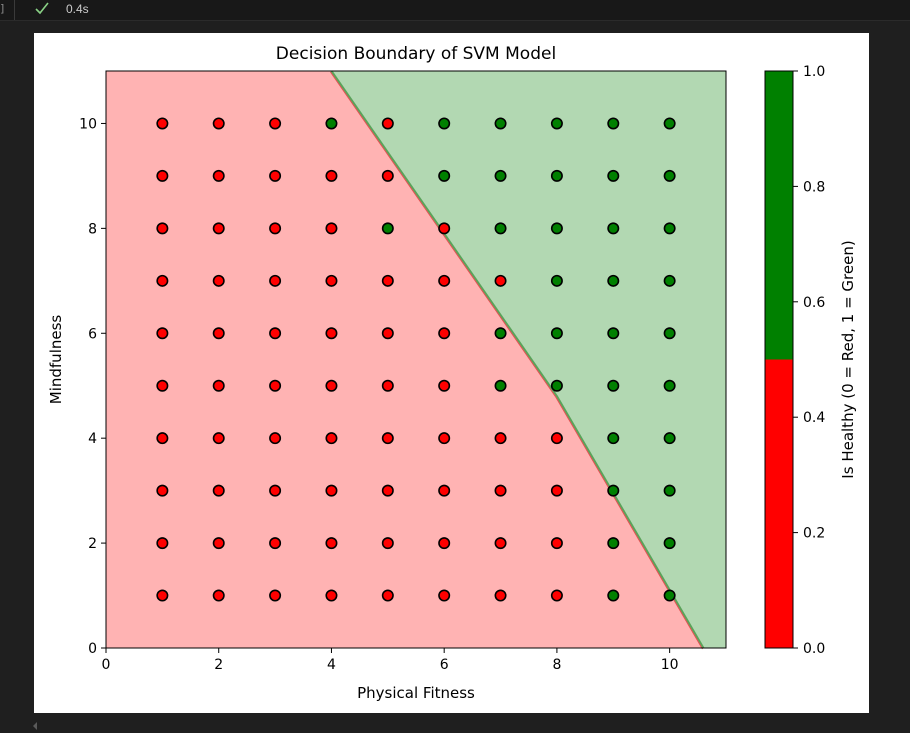  I want to click on y-tick-label: 10, so click(88, 124).